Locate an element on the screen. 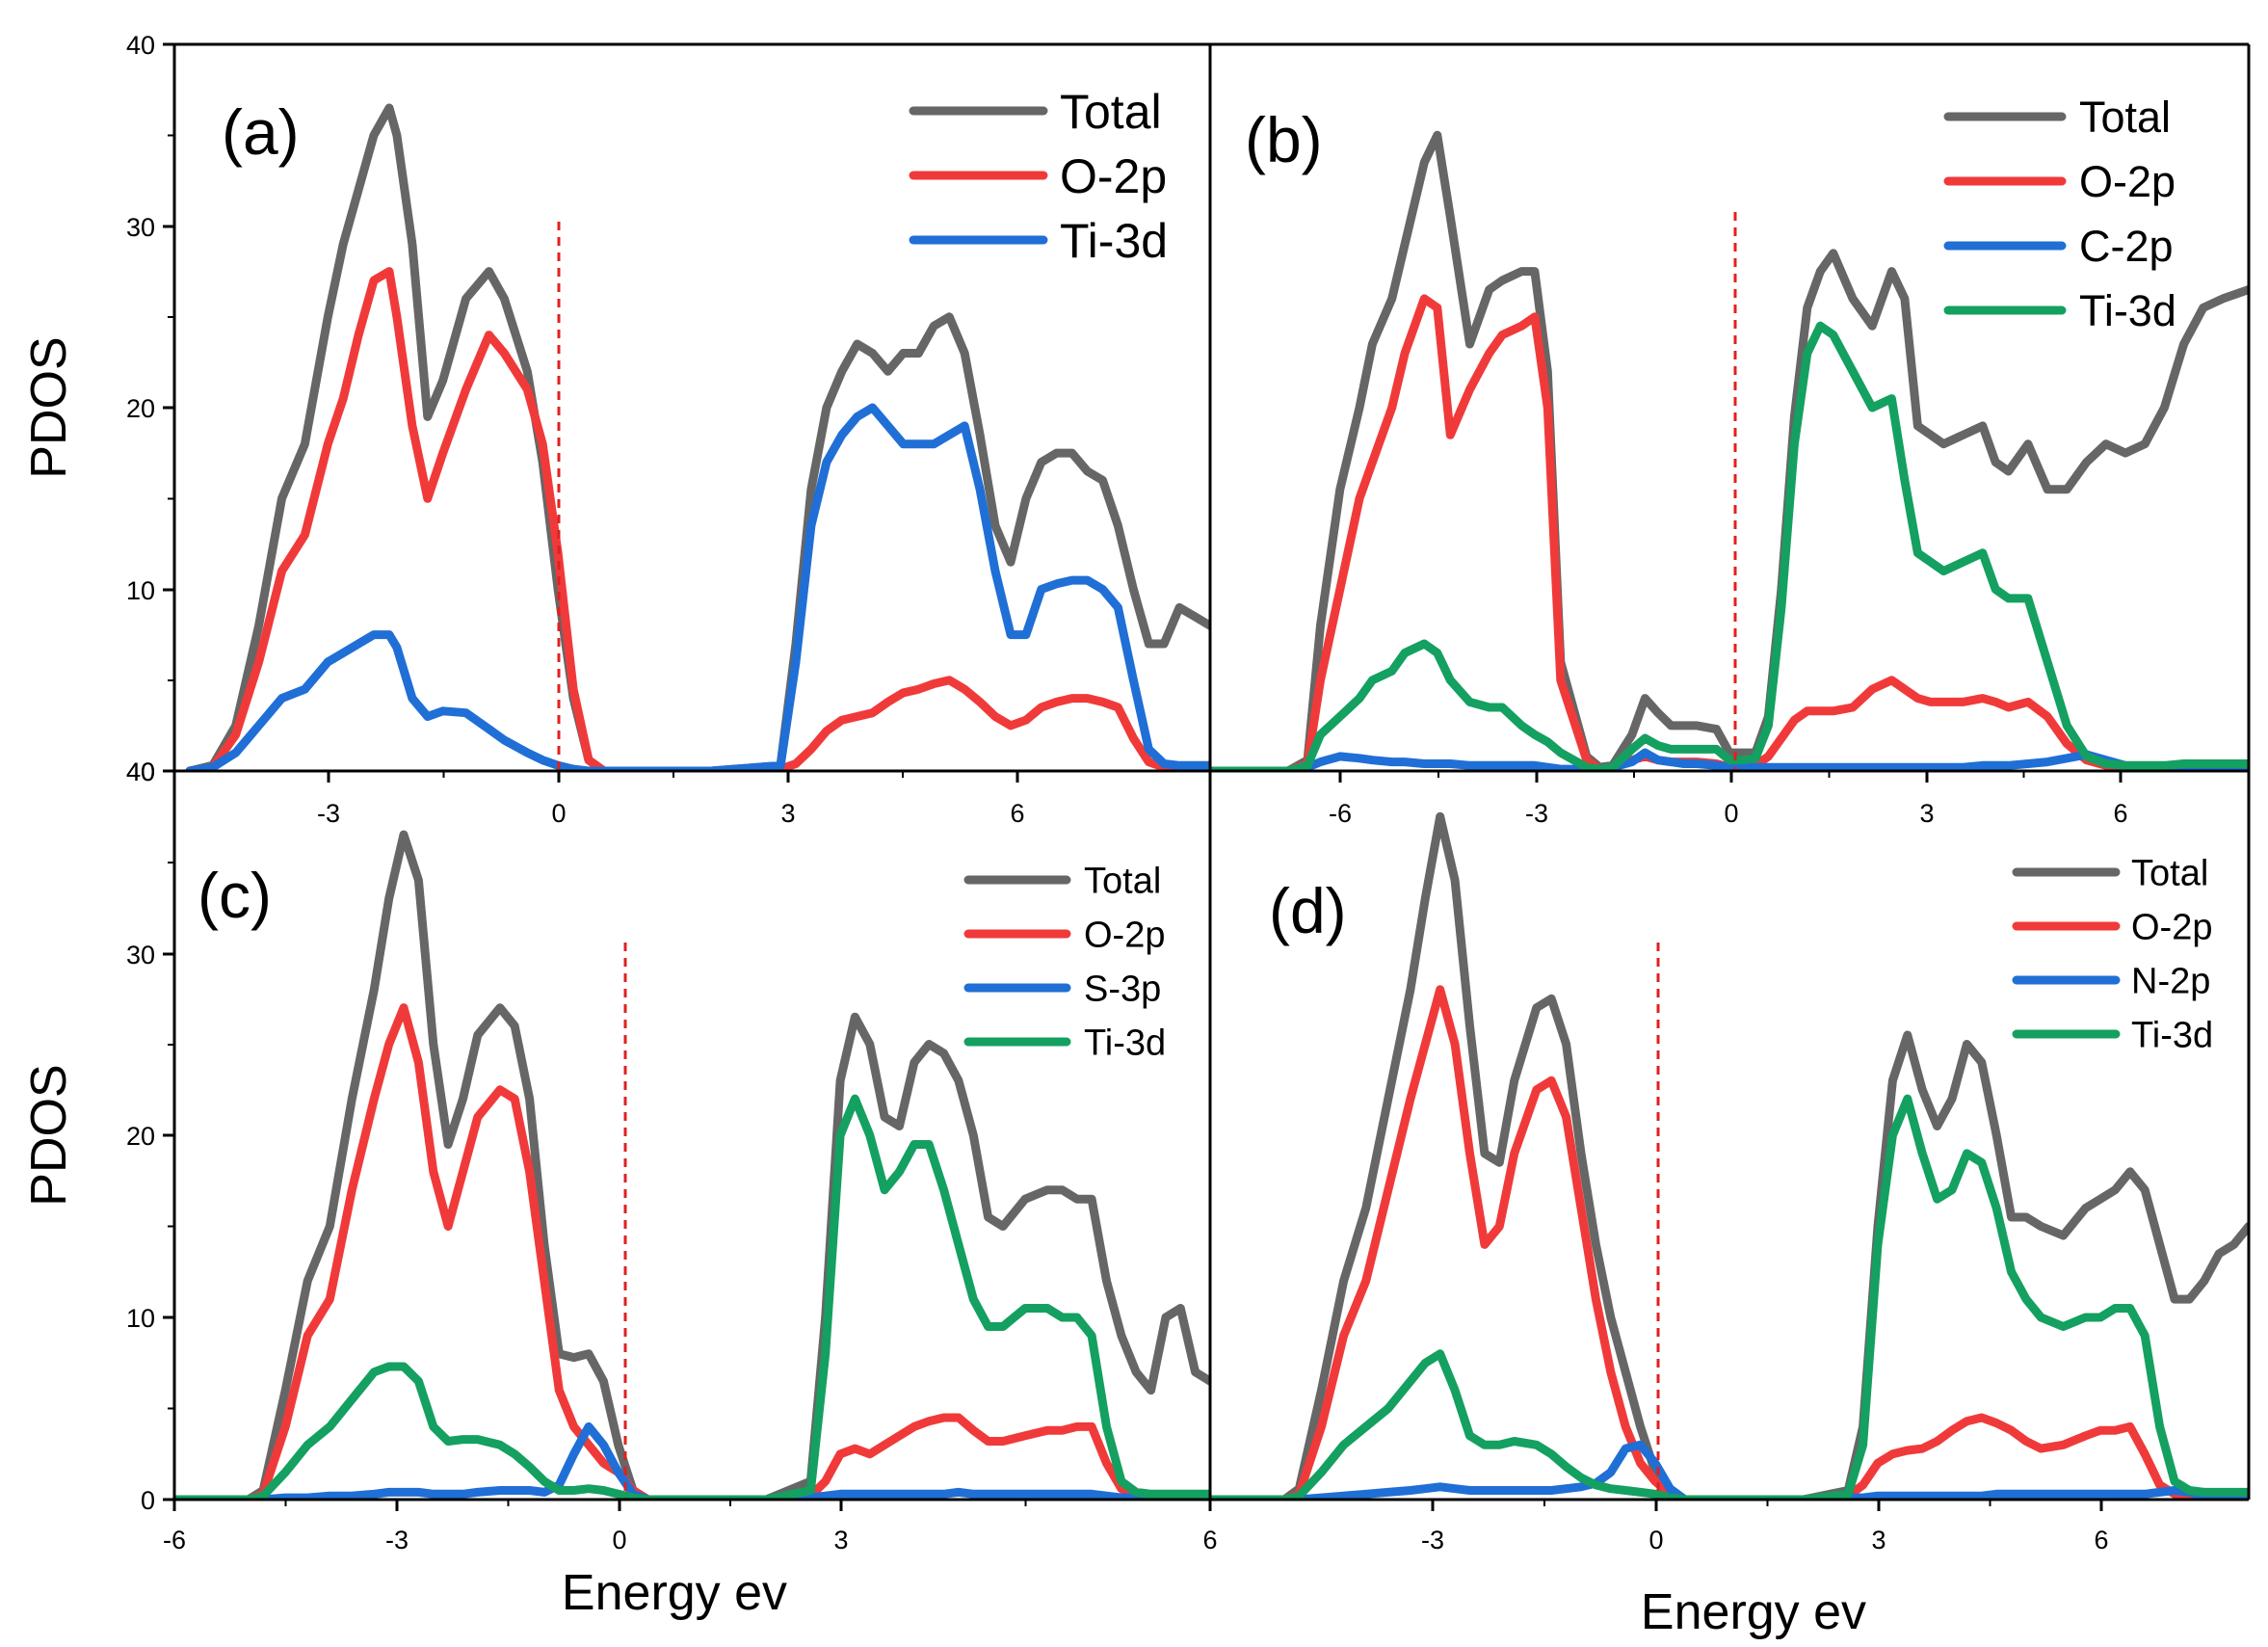  series-line-s-3p is located at coordinates (692, 1460).